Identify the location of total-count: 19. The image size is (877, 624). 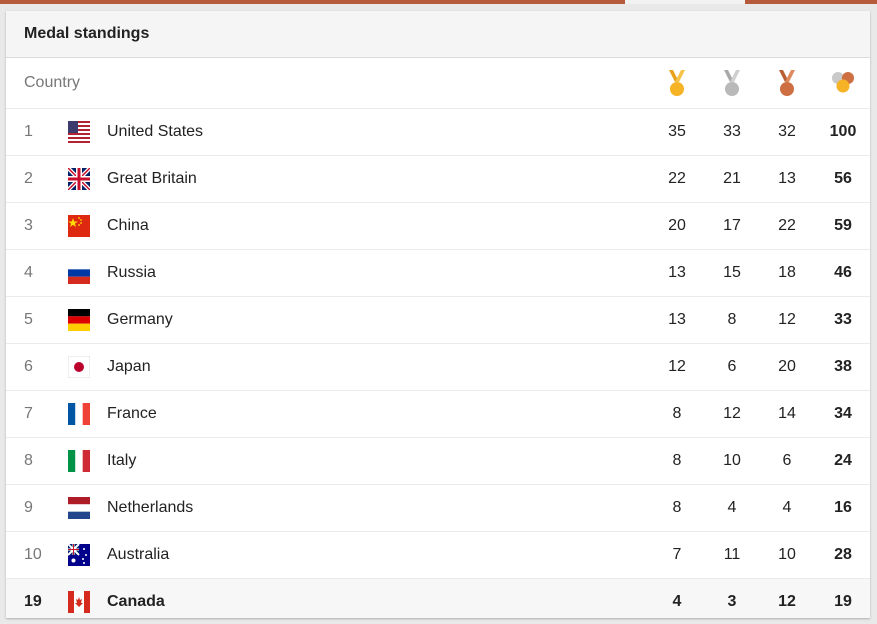
(843, 601).